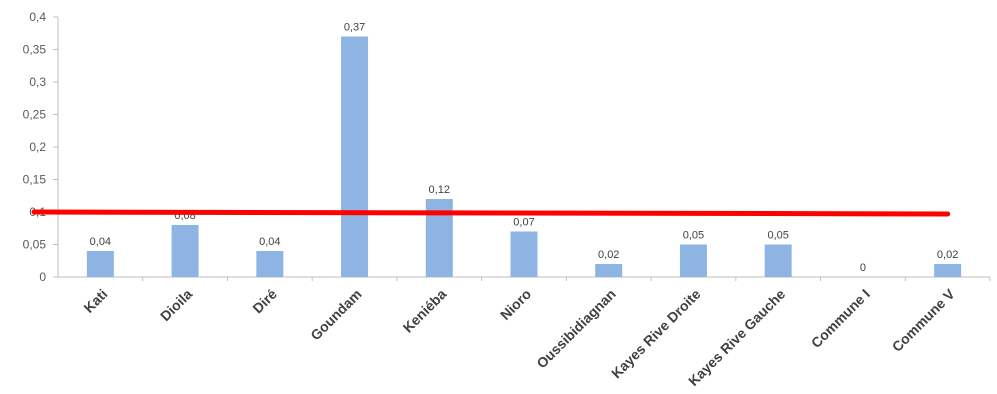 Image resolution: width=997 pixels, height=394 pixels. What do you see at coordinates (863, 268) in the screenshot?
I see `data-label: 0` at bounding box center [863, 268].